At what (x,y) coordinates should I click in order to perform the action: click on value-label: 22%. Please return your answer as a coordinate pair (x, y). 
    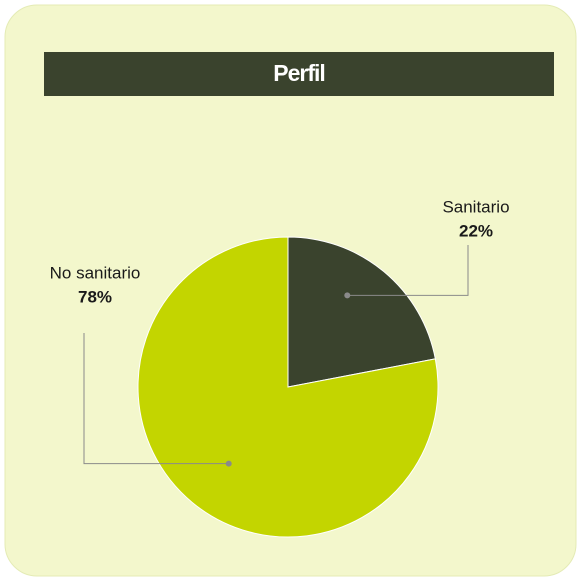
    Looking at the image, I should click on (476, 230).